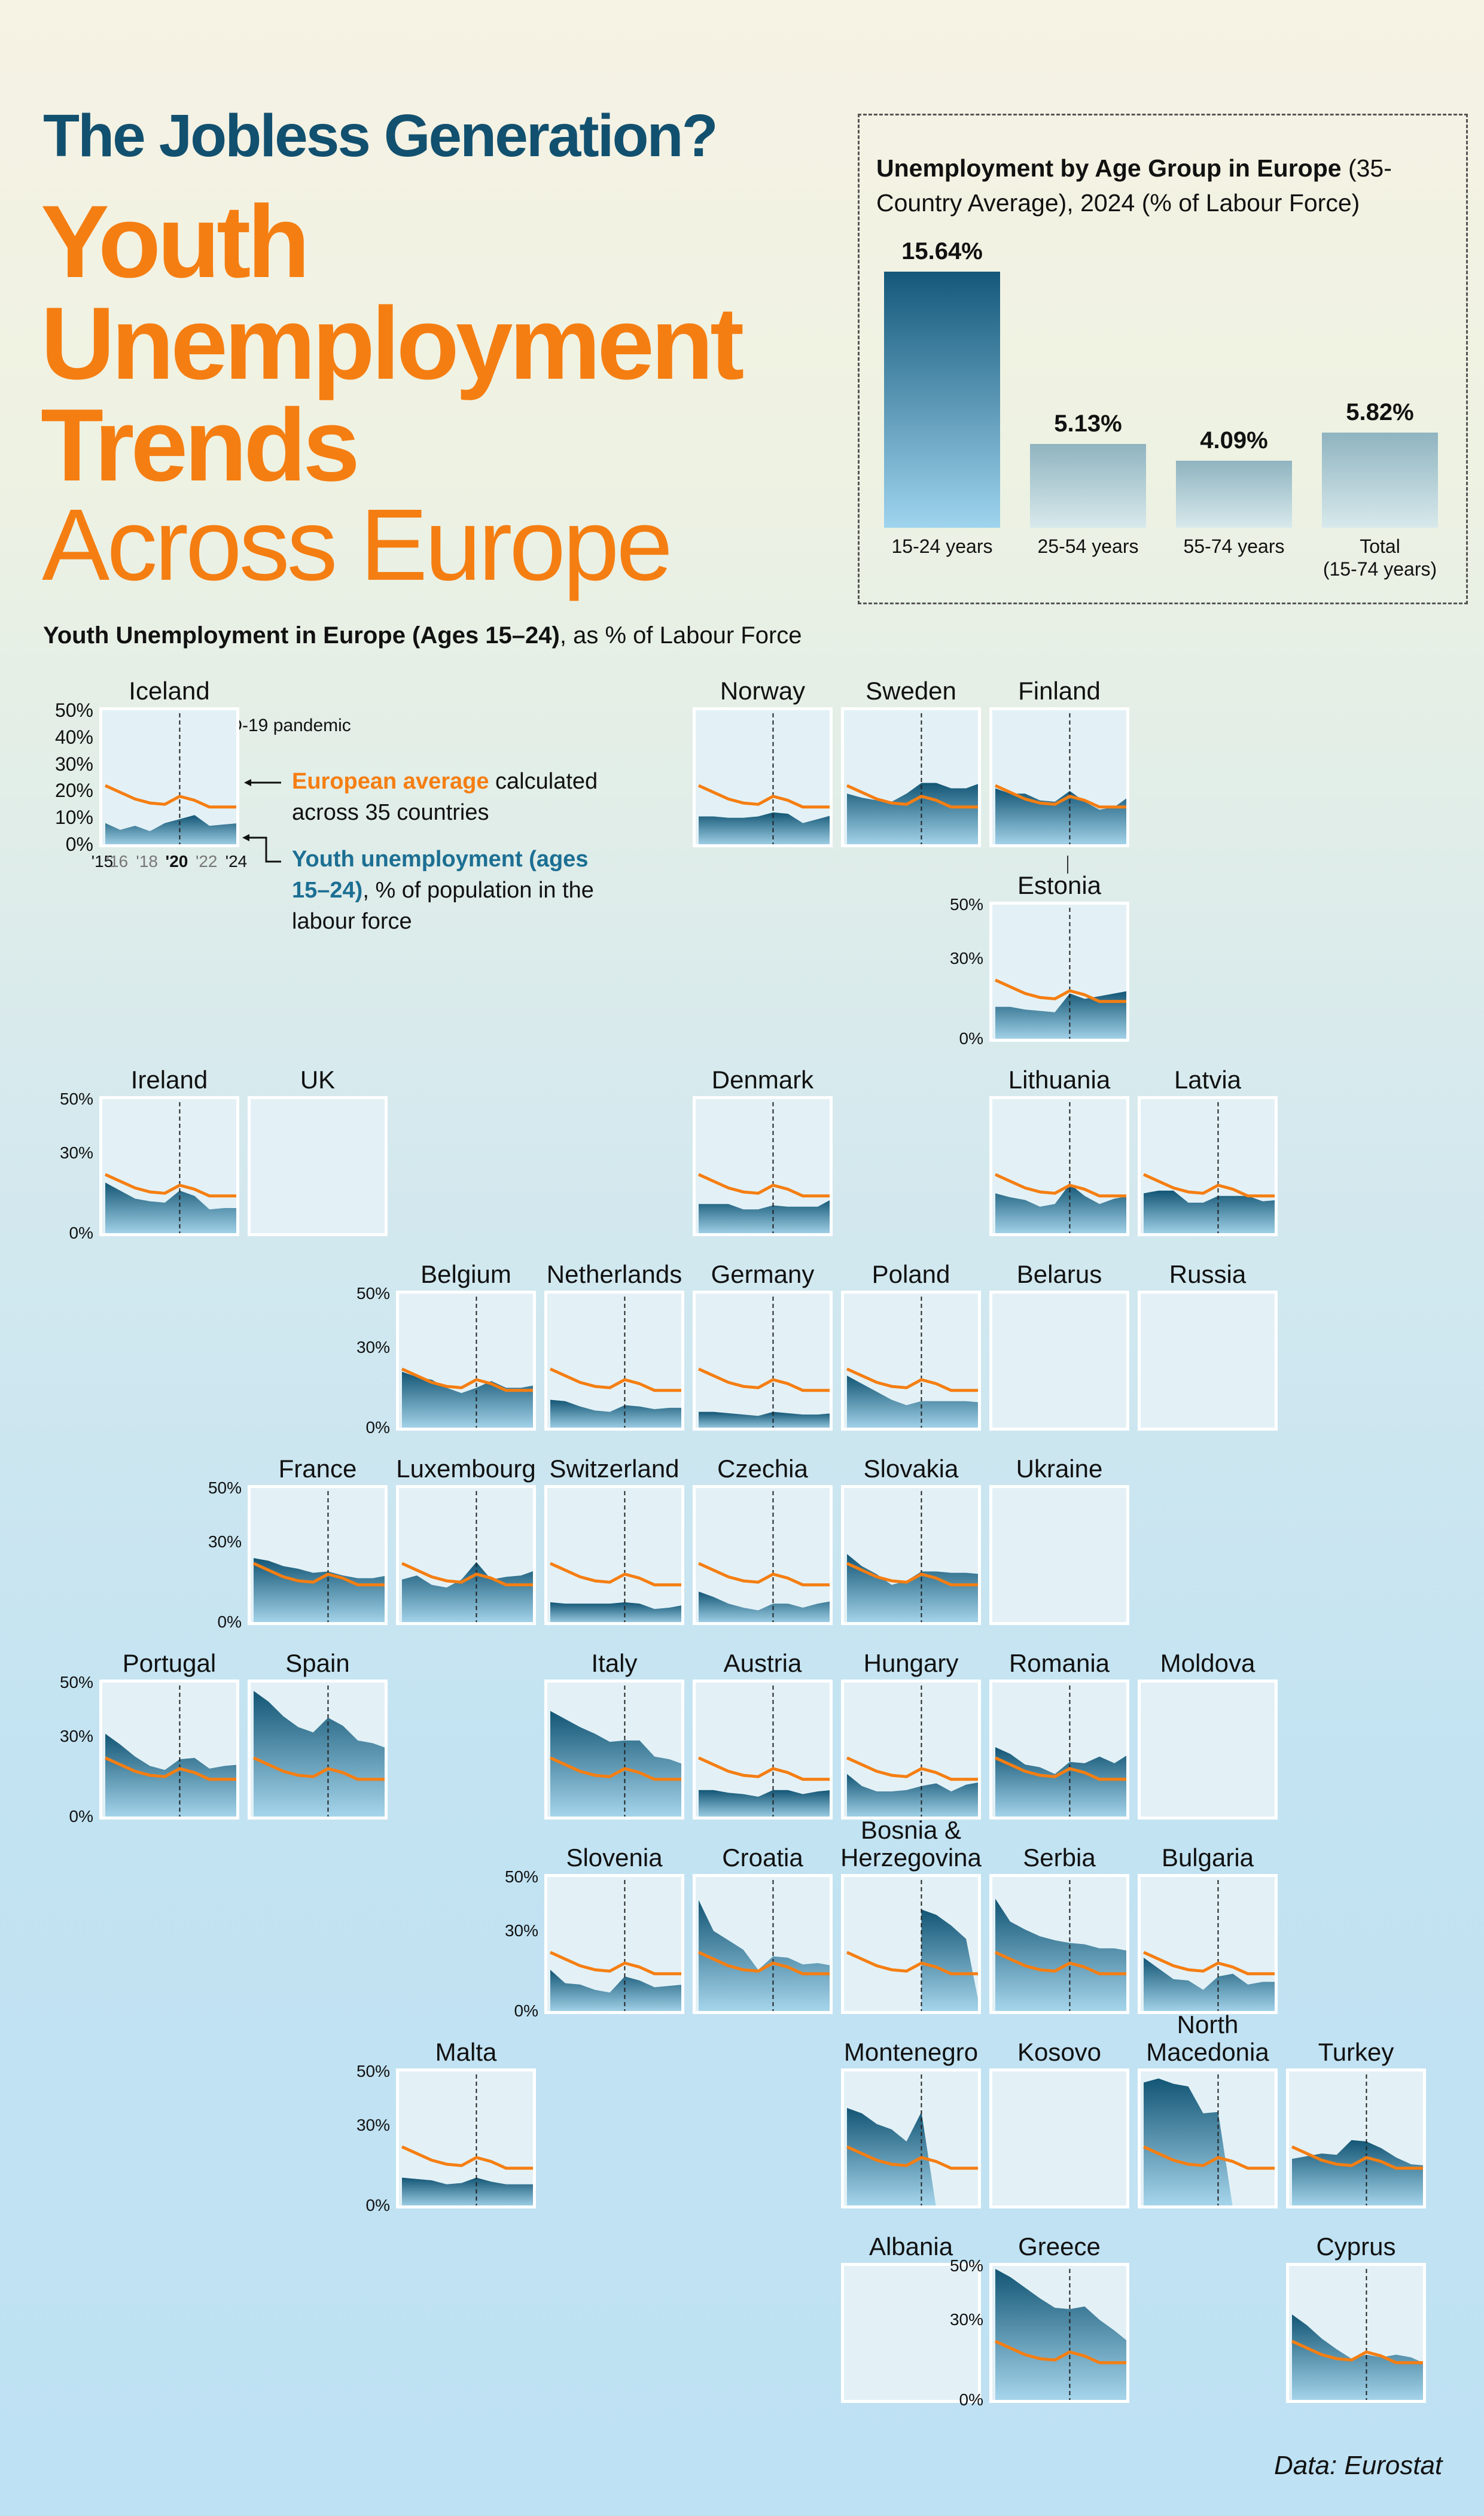 Image resolution: width=1484 pixels, height=2516 pixels. Describe the element at coordinates (467, 1592) in the screenshot. I see `youth-area-luxembourg` at that location.